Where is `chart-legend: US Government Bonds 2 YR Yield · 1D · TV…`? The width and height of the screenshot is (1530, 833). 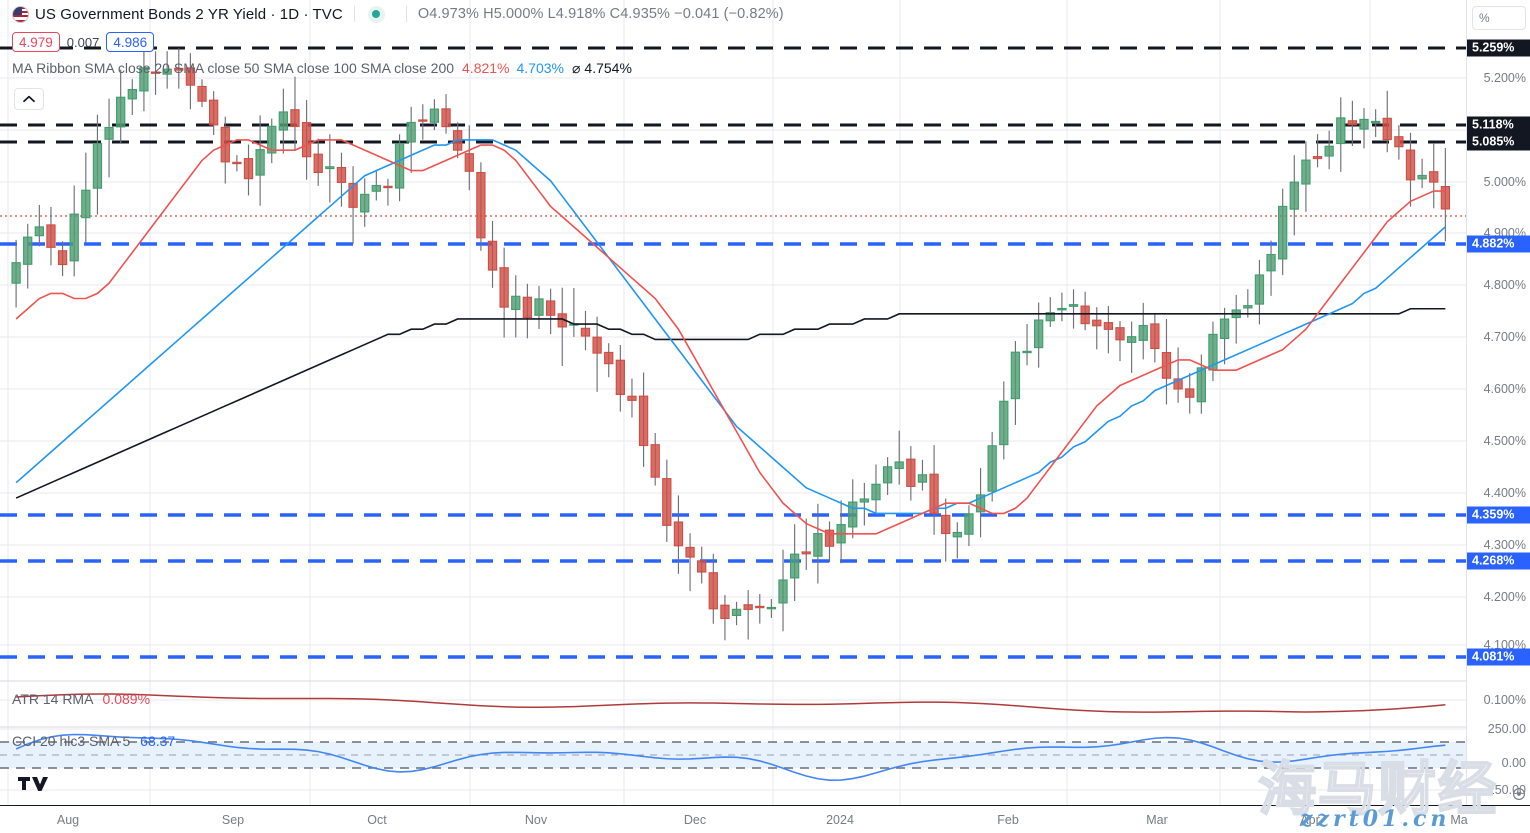 chart-legend: US Government Bonds 2 YR Yield · 1D · TV… is located at coordinates (733, 40).